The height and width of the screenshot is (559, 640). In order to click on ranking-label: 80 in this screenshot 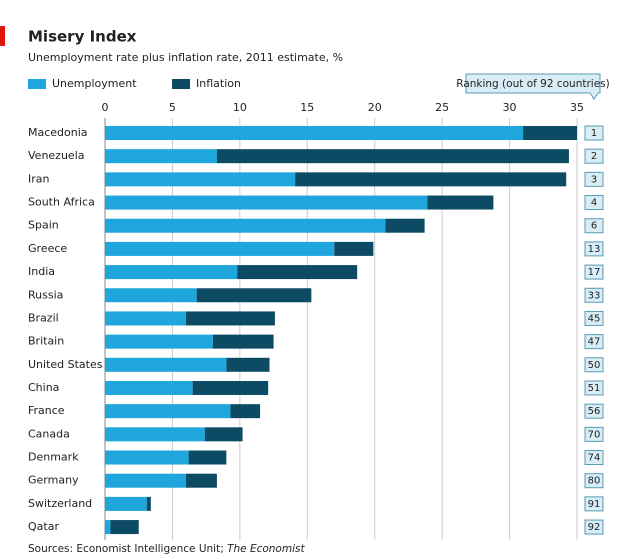, I will do `click(594, 481)`.